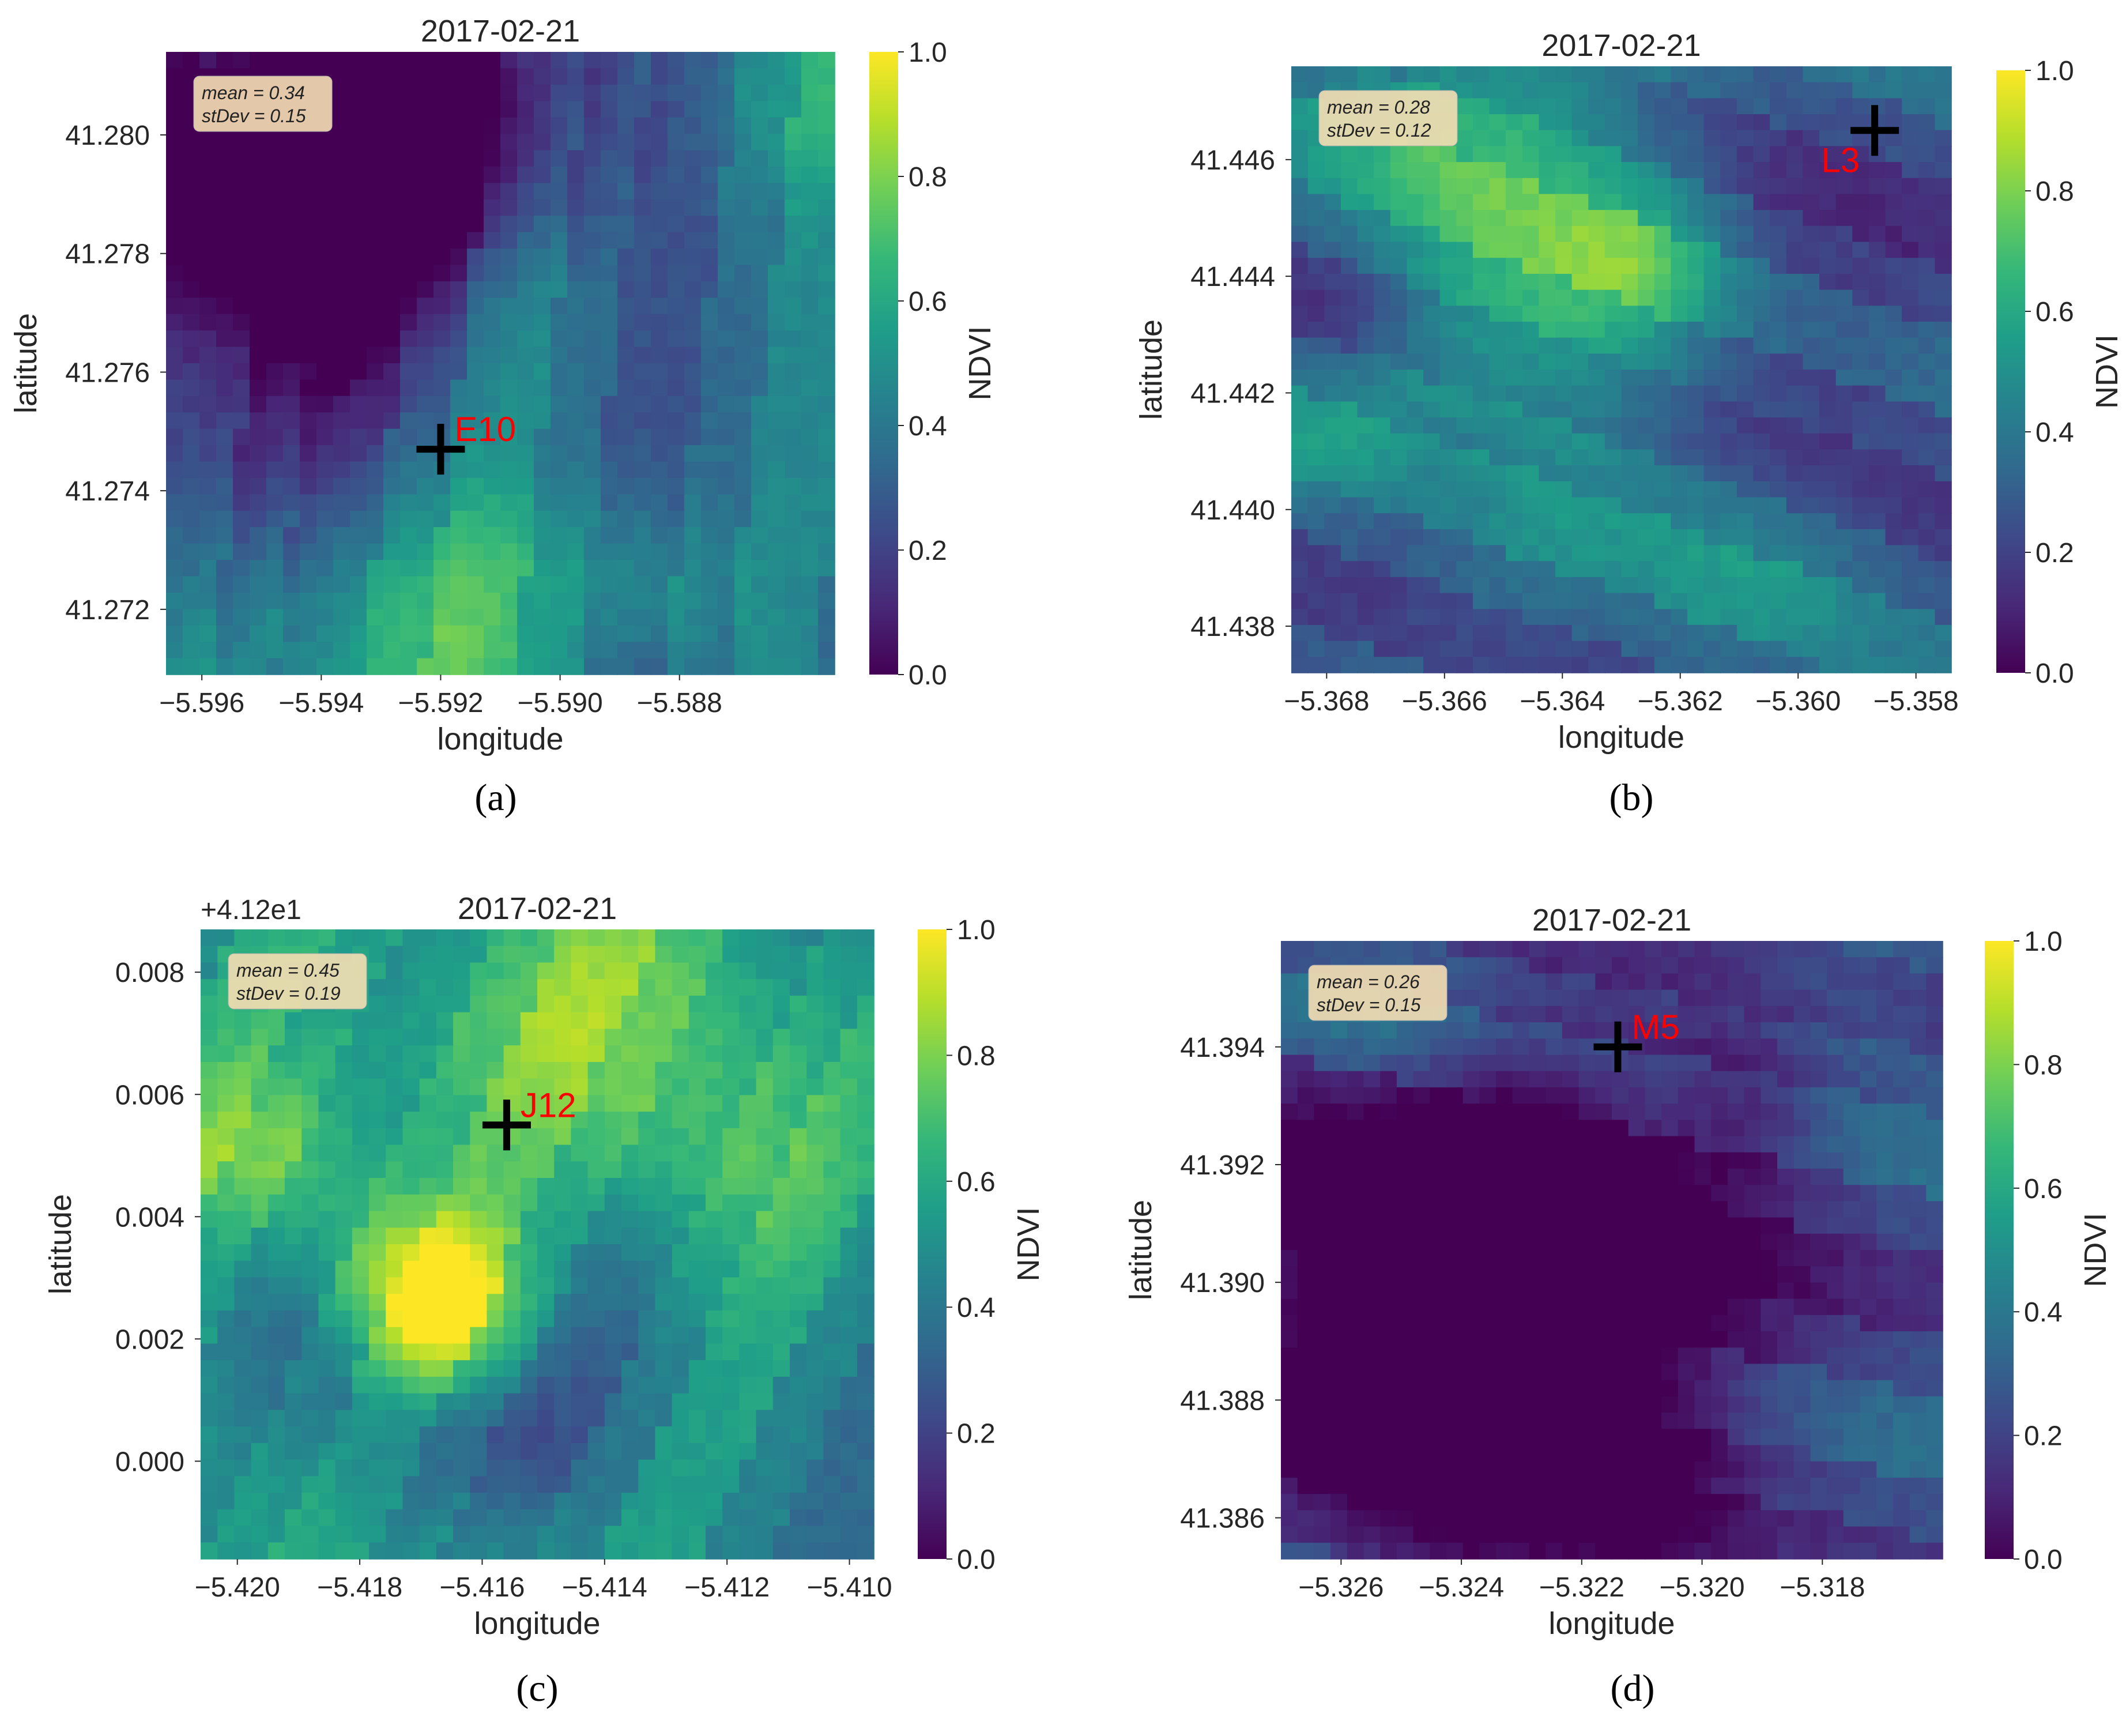 The width and height of the screenshot is (2126, 1736). Describe the element at coordinates (495, 798) in the screenshot. I see `panel-caption: (a)` at that location.